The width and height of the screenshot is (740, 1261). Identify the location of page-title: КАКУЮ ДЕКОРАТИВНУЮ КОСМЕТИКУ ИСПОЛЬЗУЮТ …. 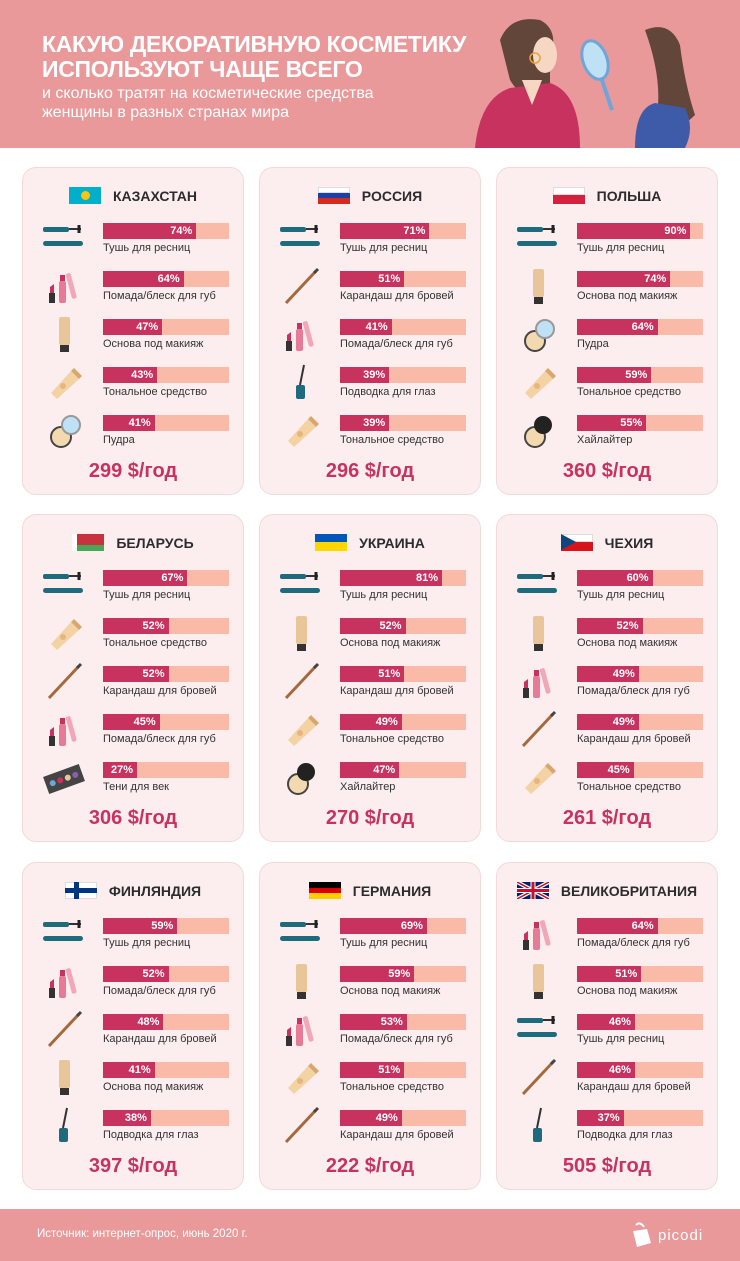
(254, 57).